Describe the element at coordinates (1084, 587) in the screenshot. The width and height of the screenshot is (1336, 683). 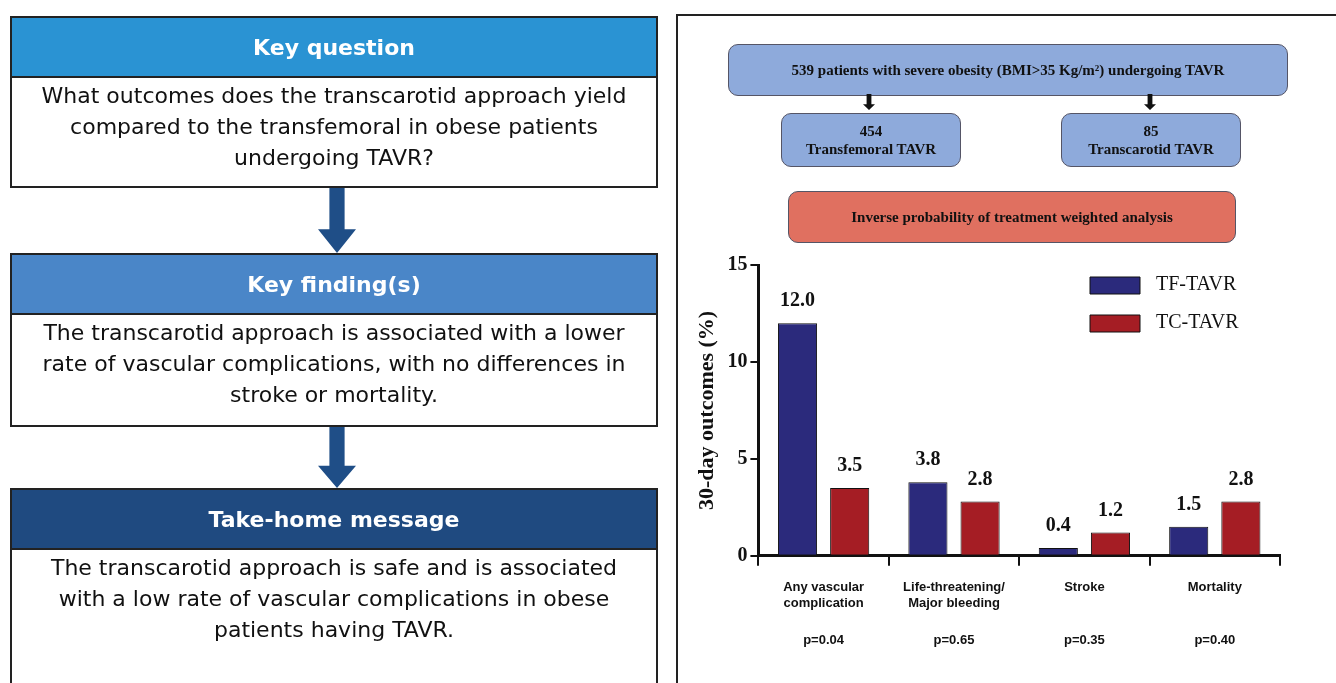
I see `x-tick-label: Stroke` at that location.